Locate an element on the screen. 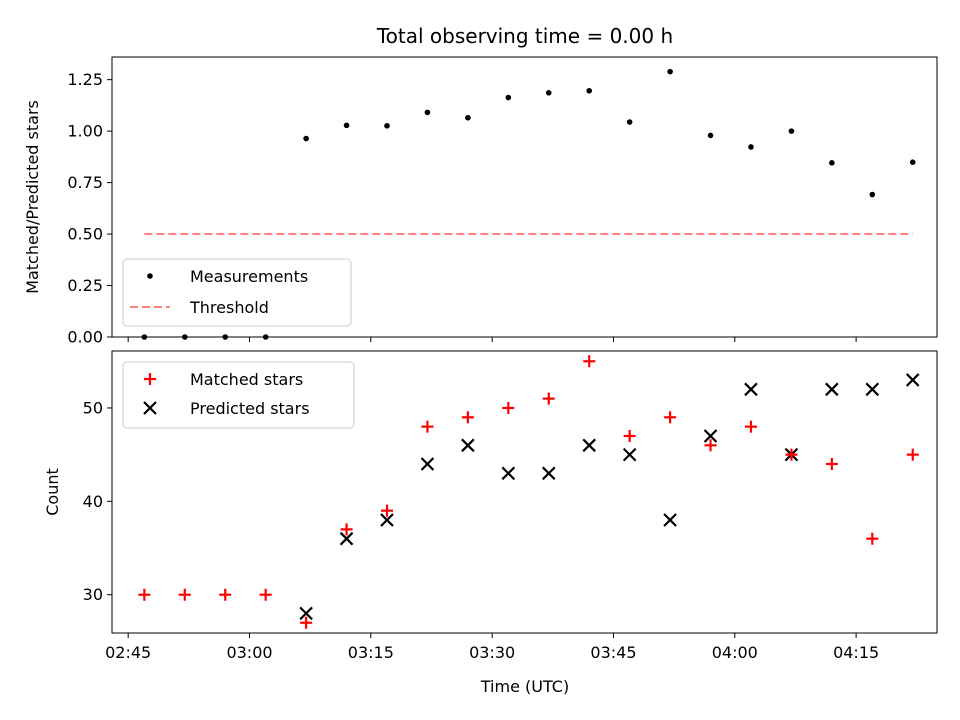 This screenshot has width=960, height=720. top-y-tick-label: 1.25 is located at coordinates (85, 79).